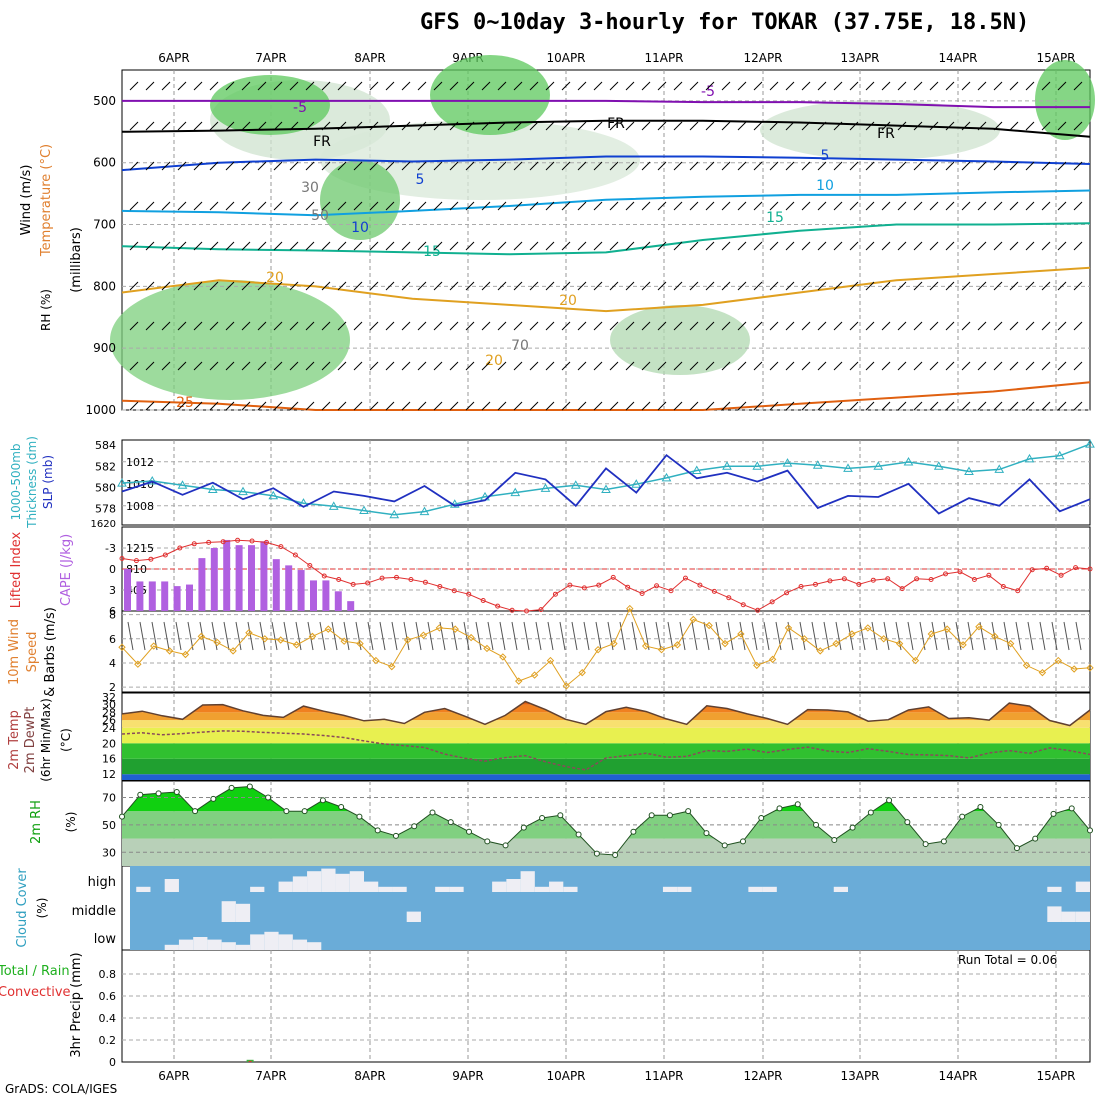 The image size is (1100, 1100). What do you see at coordinates (26, 200) in the screenshot?
I see `upper-label-wind: Wind (m/s)` at bounding box center [26, 200].